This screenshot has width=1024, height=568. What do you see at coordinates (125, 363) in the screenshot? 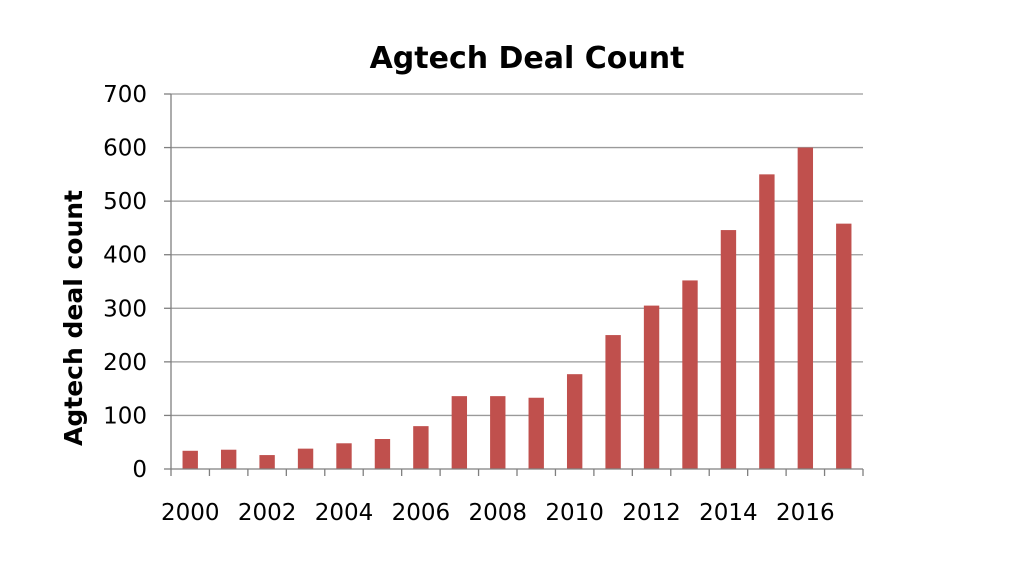
I see `y-tick-label: 200` at bounding box center [125, 363].